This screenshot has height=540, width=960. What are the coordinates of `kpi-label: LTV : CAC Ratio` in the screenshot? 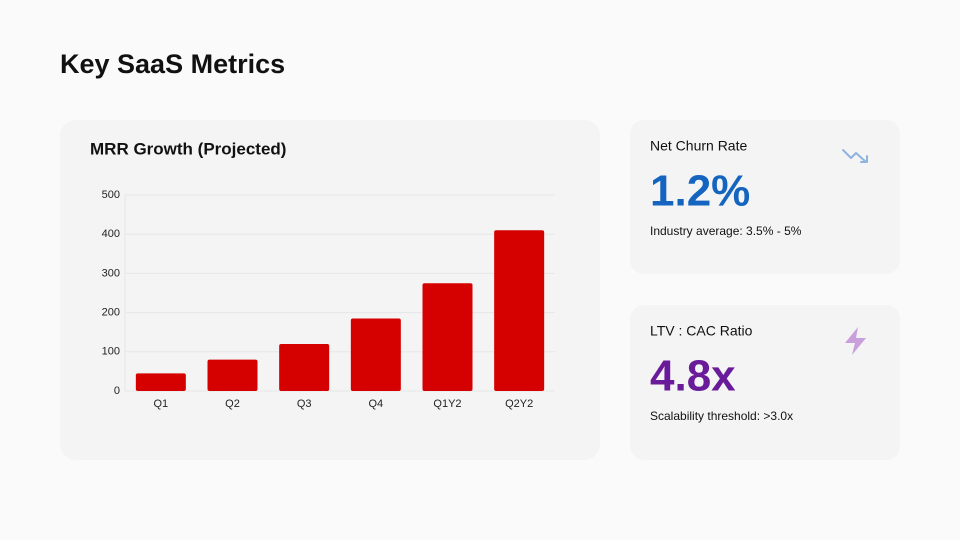 It's located at (701, 331).